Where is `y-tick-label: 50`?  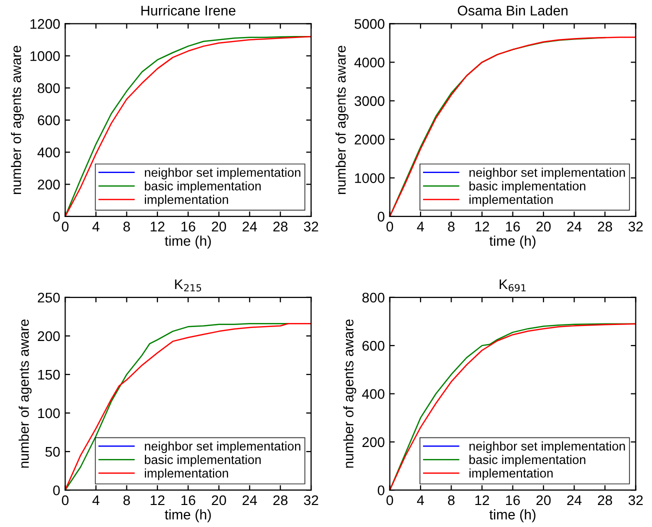
y-tick-label: 50 is located at coordinates (52, 451).